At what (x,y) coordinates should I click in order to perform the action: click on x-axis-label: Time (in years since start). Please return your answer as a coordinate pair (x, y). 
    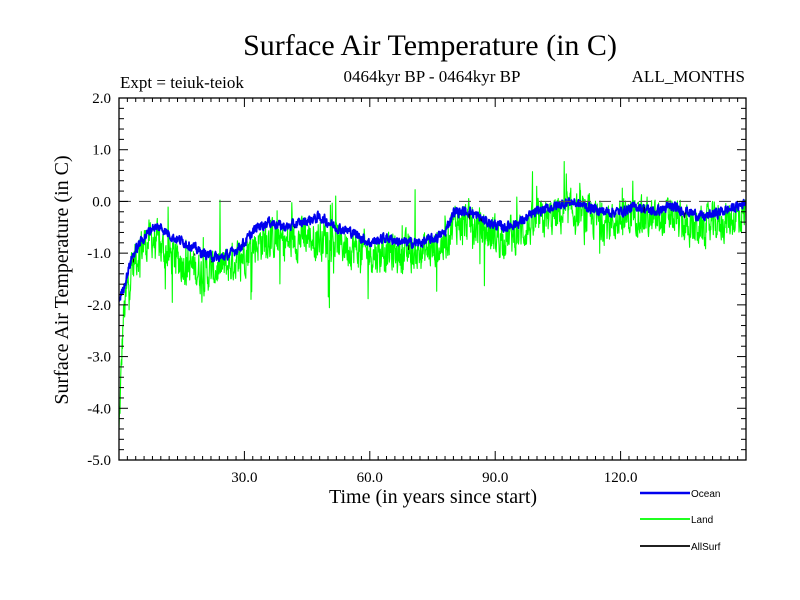
    Looking at the image, I should click on (433, 497).